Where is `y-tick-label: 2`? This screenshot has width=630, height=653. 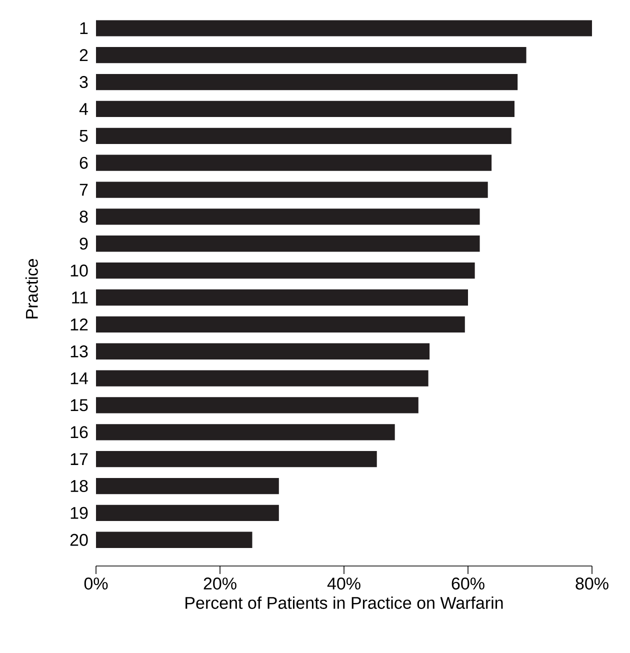
y-tick-label: 2 is located at coordinates (84, 55).